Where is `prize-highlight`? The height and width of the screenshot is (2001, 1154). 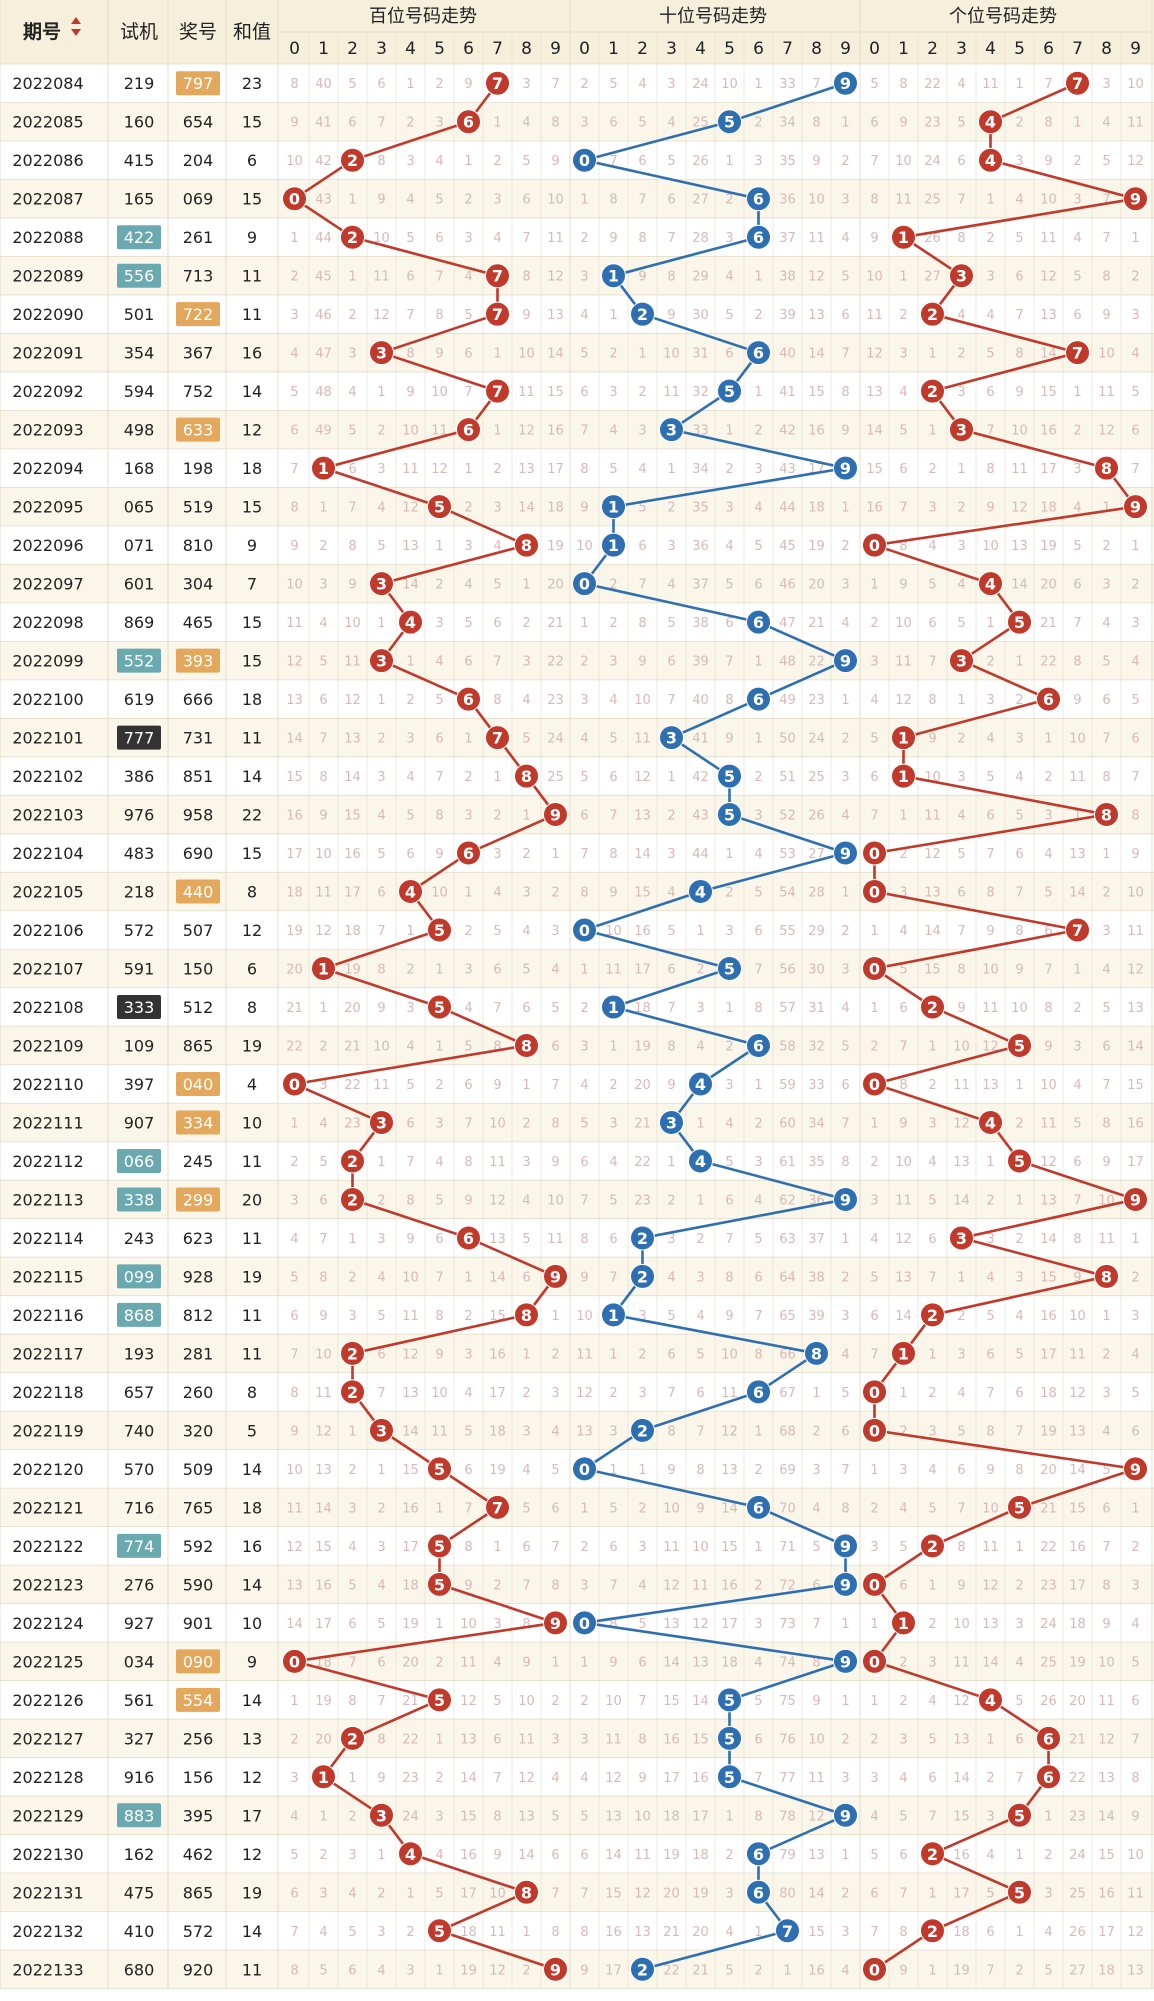
prize-highlight is located at coordinates (198, 1199).